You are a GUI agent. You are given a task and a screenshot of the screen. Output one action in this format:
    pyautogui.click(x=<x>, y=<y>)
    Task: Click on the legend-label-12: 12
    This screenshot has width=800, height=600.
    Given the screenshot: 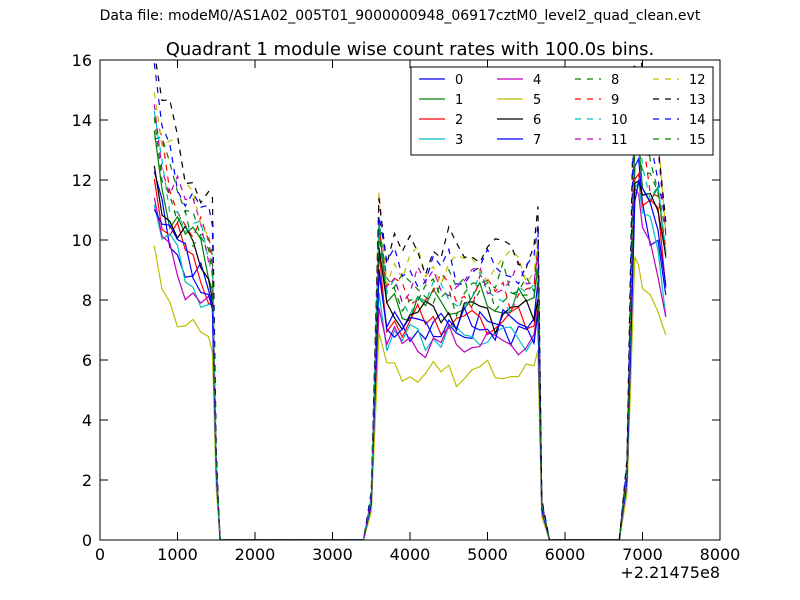 What is the action you would take?
    pyautogui.click(x=697, y=80)
    